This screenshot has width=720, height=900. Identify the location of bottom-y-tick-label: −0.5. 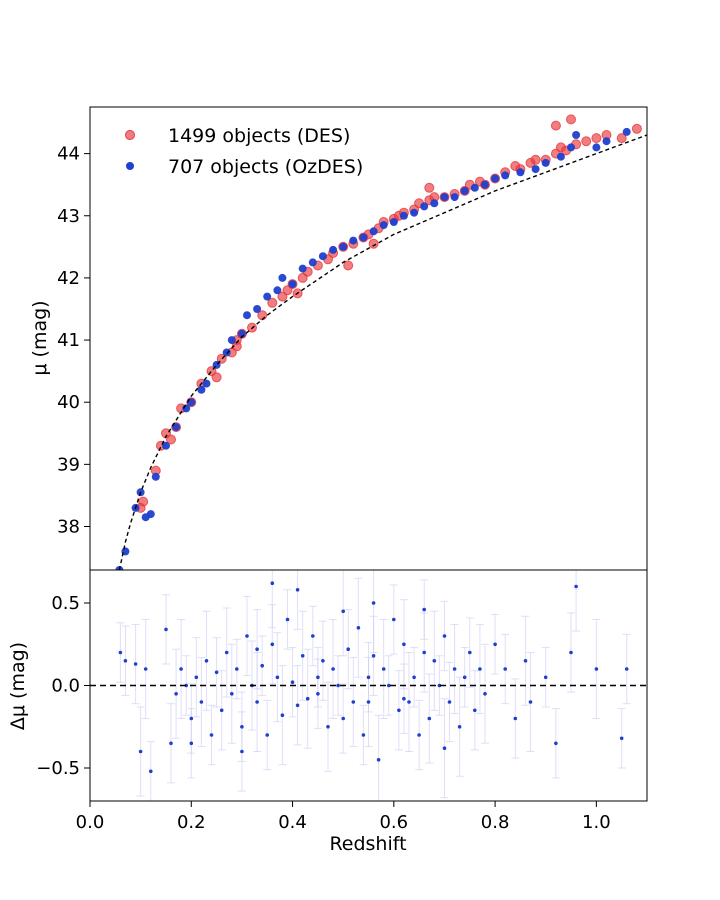
(58, 768).